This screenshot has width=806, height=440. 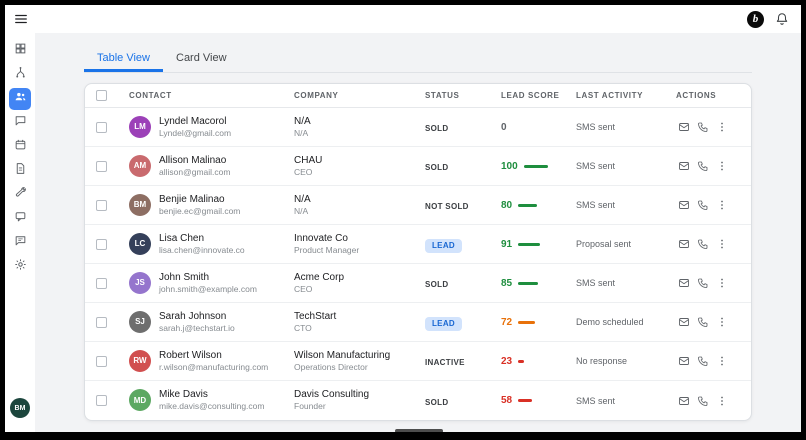 What do you see at coordinates (332, 395) in the screenshot?
I see `company-name: Davis Consulting` at bounding box center [332, 395].